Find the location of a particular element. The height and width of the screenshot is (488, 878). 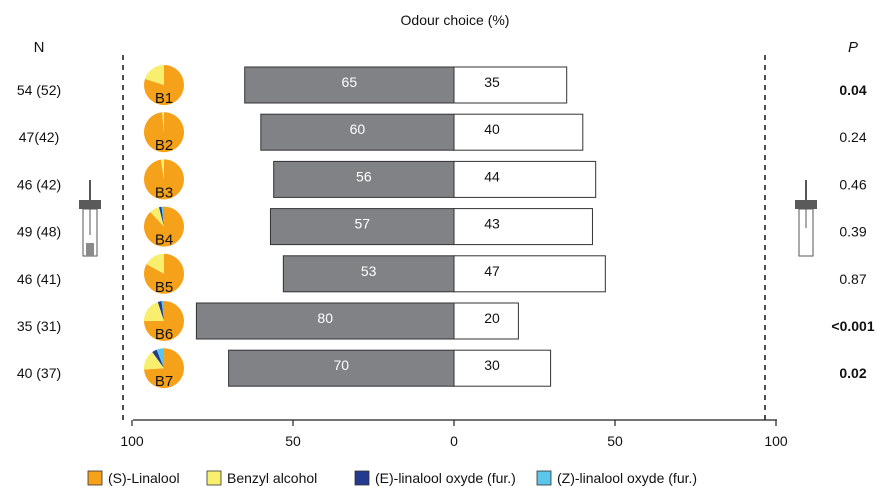

right-bar-value: 40 is located at coordinates (492, 129).